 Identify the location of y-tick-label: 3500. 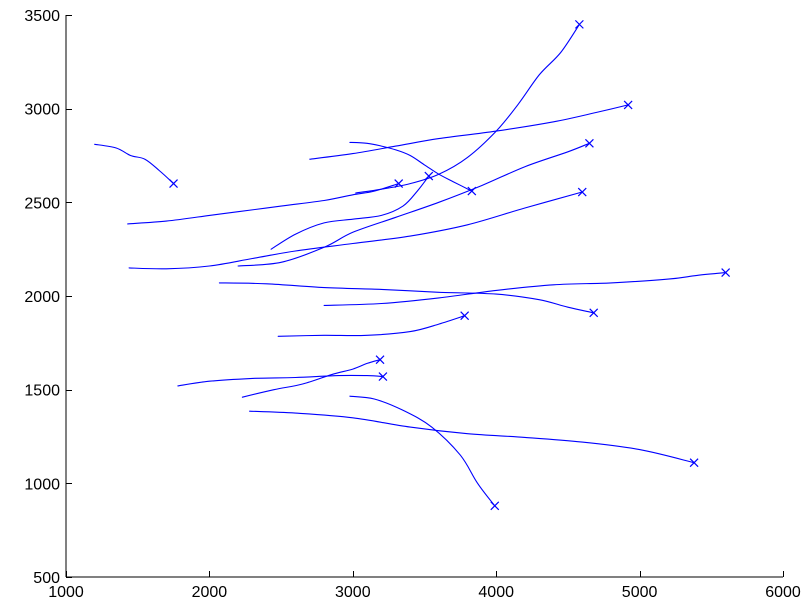
(42, 16).